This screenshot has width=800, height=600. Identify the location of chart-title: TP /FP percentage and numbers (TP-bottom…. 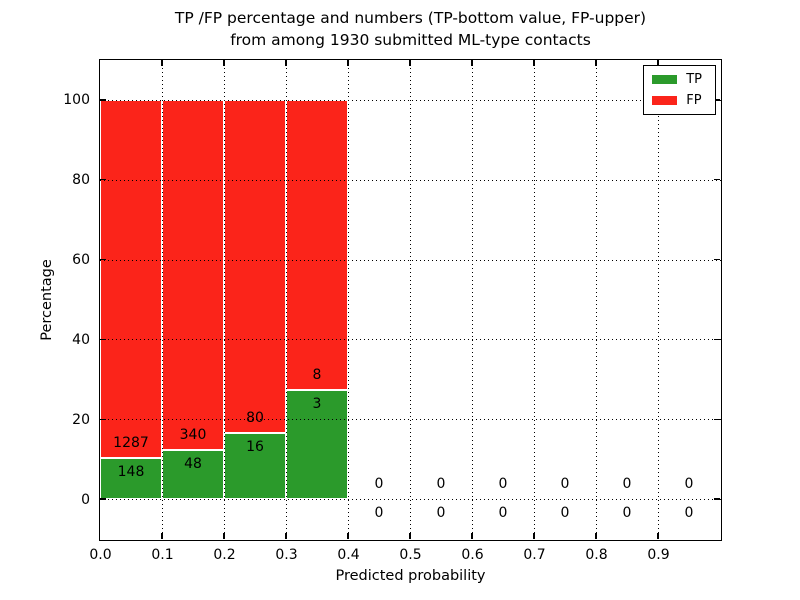
(410, 29).